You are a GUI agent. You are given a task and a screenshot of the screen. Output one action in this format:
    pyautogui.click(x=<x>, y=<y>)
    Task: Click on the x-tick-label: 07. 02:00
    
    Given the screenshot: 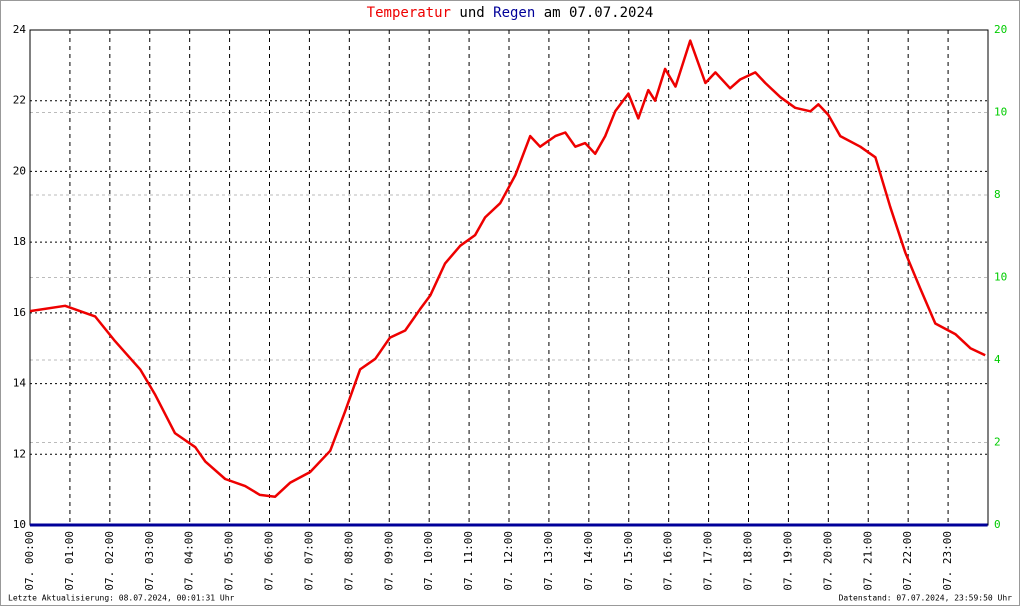 What is the action you would take?
    pyautogui.click(x=109, y=561)
    